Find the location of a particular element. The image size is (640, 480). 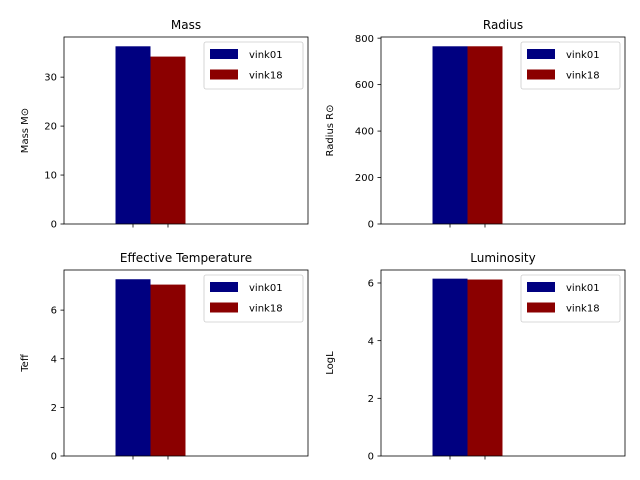

chart-title: Mass is located at coordinates (186, 25).